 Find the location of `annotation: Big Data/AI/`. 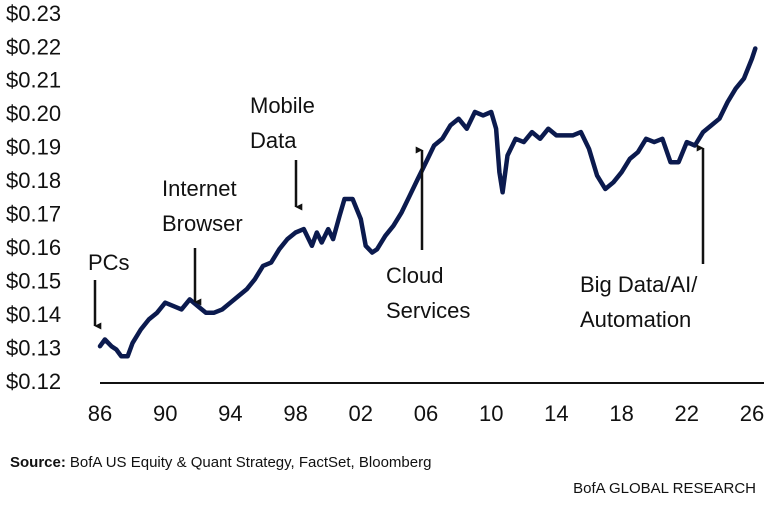

annotation: Big Data/AI/ is located at coordinates (639, 284).